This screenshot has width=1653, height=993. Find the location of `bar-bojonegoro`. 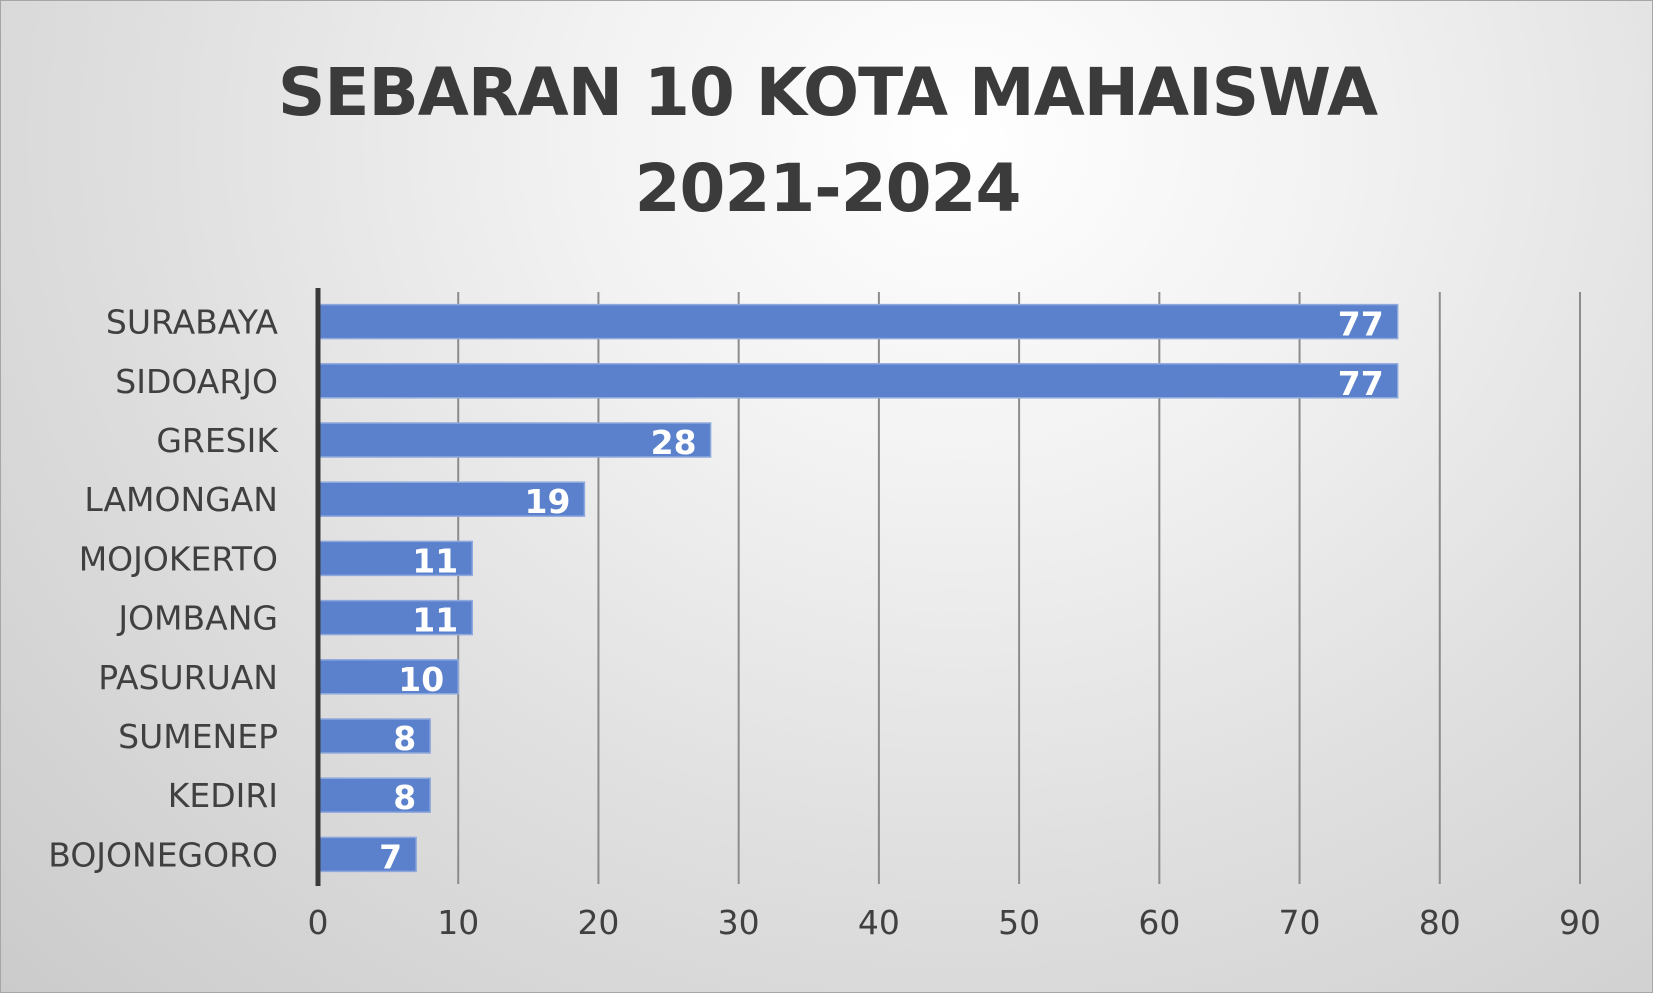

bar-bojonegoro is located at coordinates (367, 854).